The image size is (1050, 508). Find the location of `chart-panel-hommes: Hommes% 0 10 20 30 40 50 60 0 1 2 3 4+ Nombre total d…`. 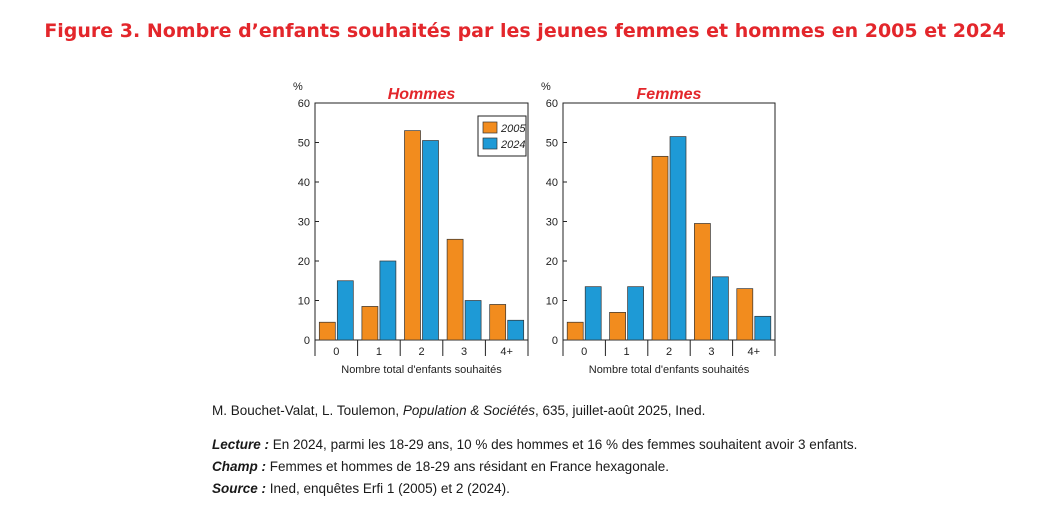

chart-panel-hommes: Hommes% 0 10 20 30 40 50 60 0 1 2 3 4+ Nombre total d… is located at coordinates (411, 228).